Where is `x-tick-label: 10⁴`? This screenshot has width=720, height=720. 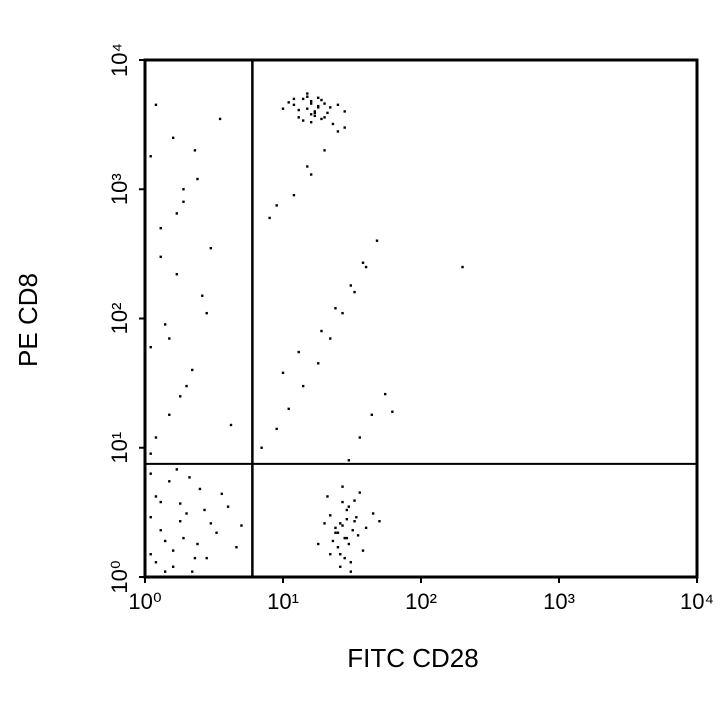 x-tick-label: 10⁴ is located at coordinates (697, 601).